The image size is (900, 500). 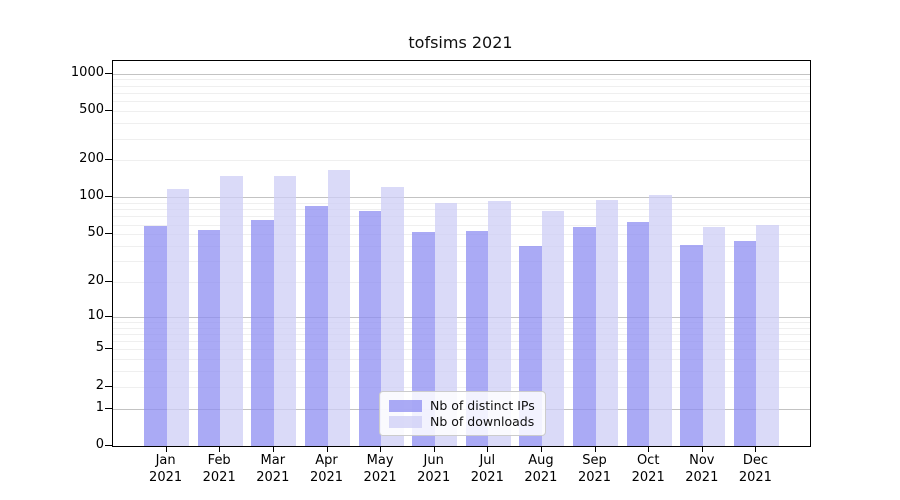 What do you see at coordinates (273, 469) in the screenshot?
I see `x-tick-label: Mar 2021` at bounding box center [273, 469].